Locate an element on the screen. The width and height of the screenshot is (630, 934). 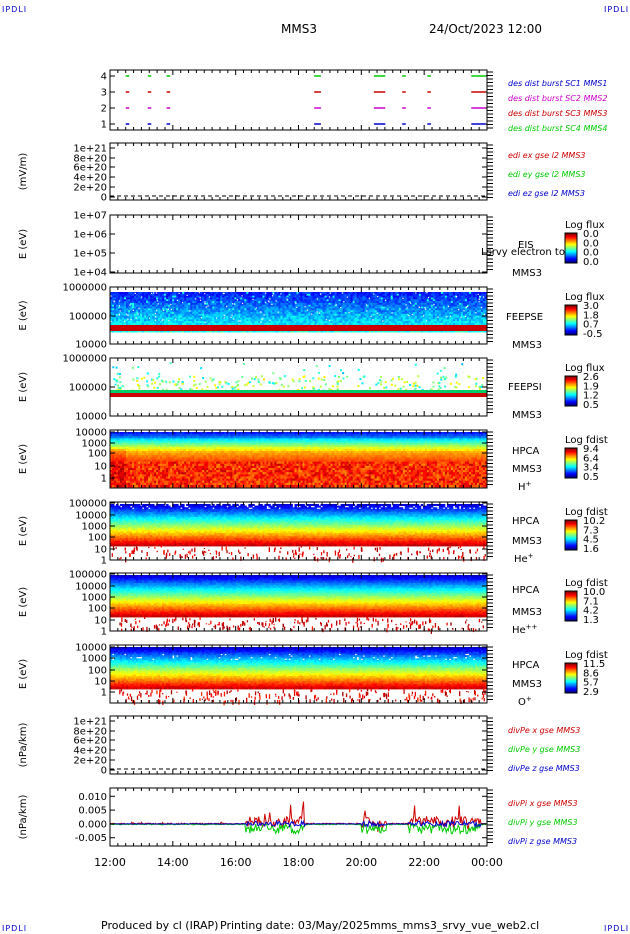
edi-panel-ytick-label: 4e+20 is located at coordinates (90, 178).